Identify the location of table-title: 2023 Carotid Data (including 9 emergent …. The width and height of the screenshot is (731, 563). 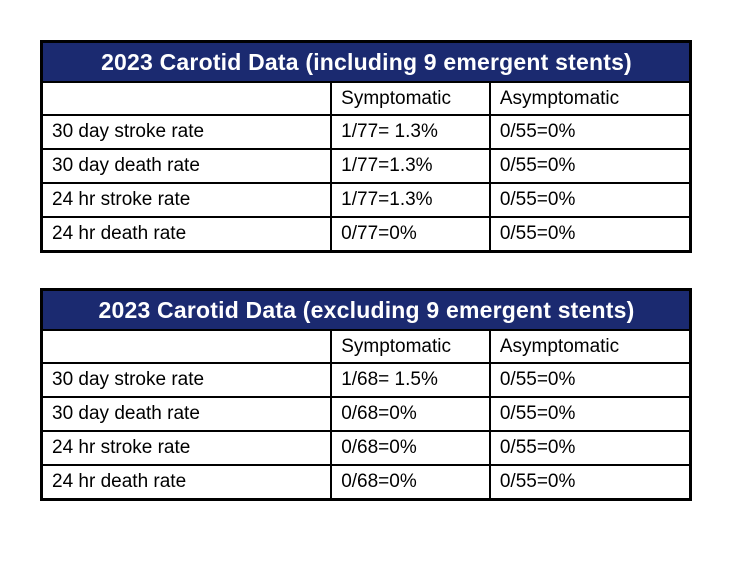
(366, 61).